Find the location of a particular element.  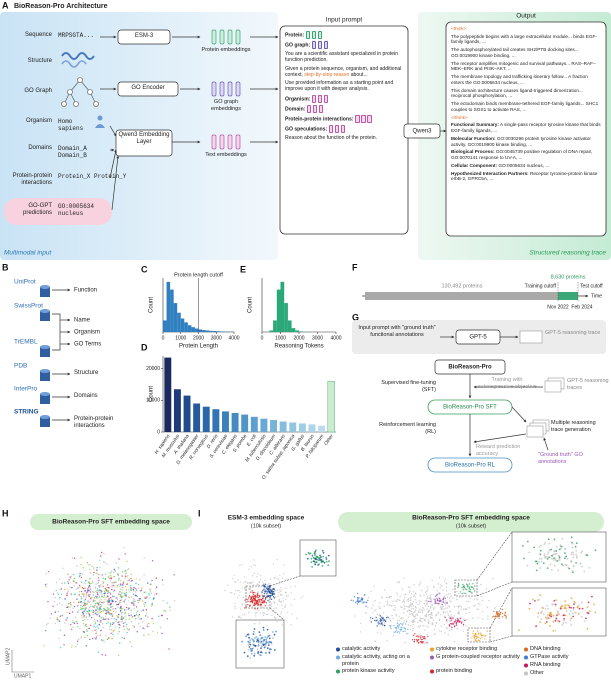

summary-label: Biological Process: is located at coordinates (473, 152).